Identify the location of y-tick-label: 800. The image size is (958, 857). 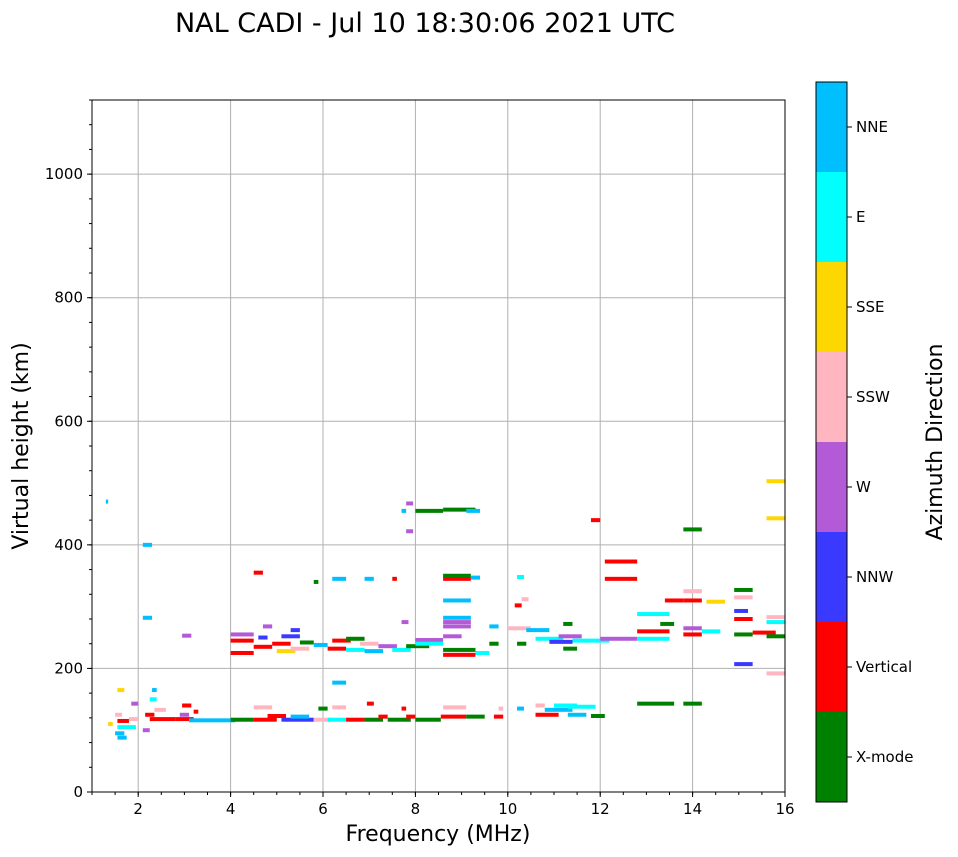
(68, 298).